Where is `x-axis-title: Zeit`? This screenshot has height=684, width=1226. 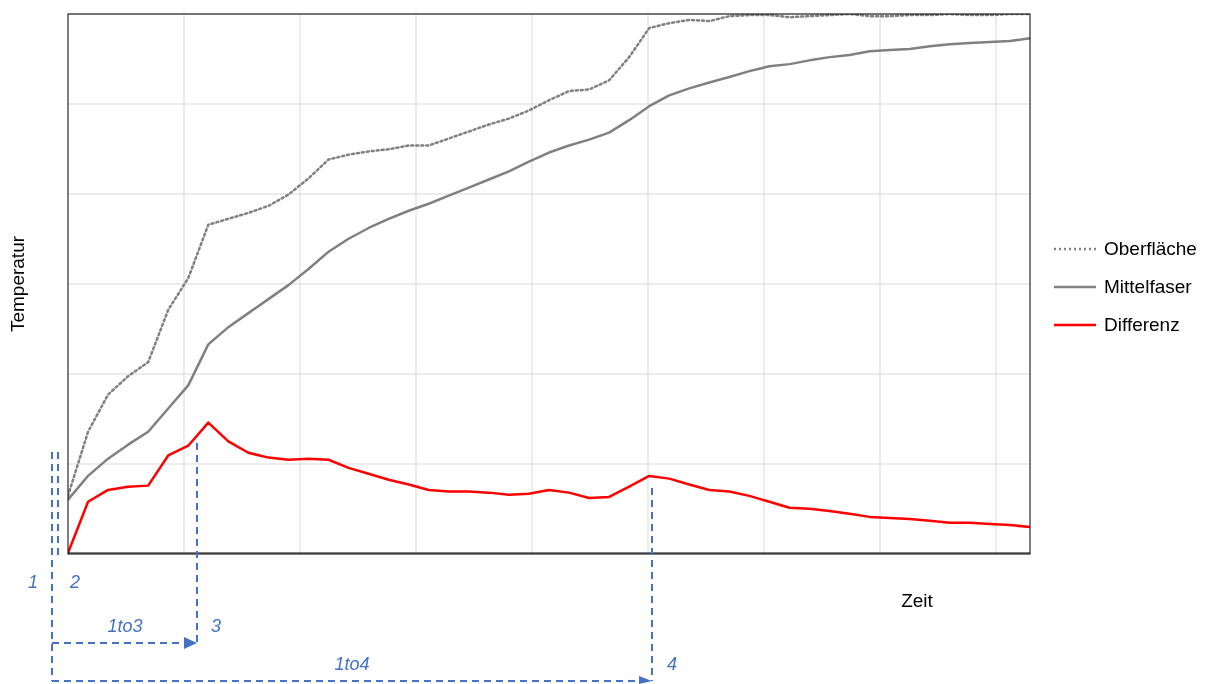 x-axis-title: Zeit is located at coordinates (917, 600).